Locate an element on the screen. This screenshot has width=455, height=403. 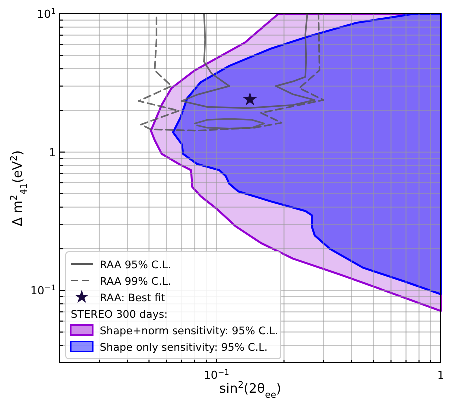
y-tick-label: 10$^{−1}$ is located at coordinates (43, 290).